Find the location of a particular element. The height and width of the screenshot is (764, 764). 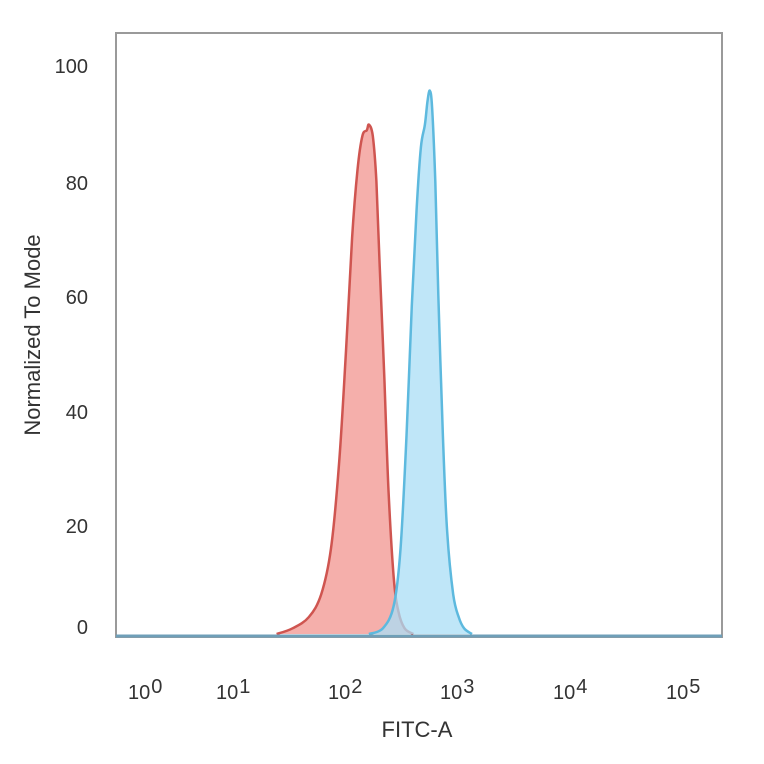

y-tick-20: 20 is located at coordinates (76, 527).